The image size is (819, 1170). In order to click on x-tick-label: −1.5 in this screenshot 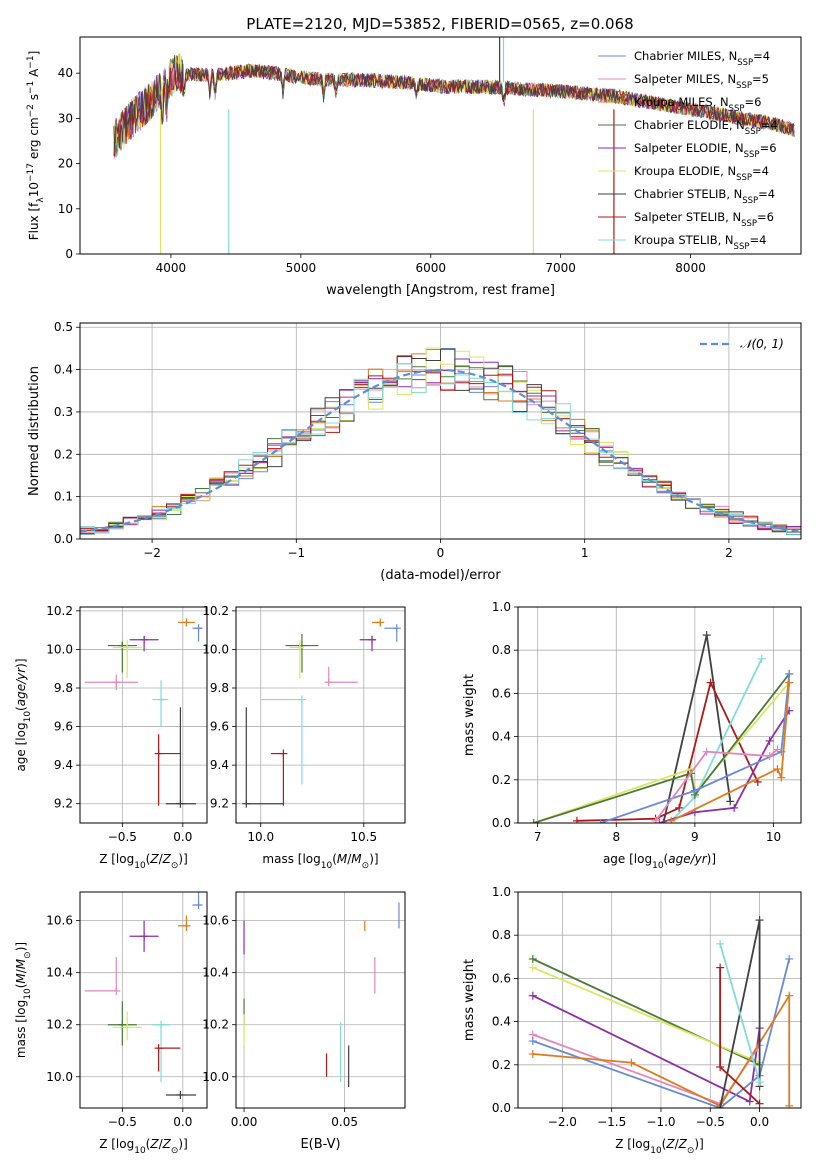, I will do `click(611, 1122)`.